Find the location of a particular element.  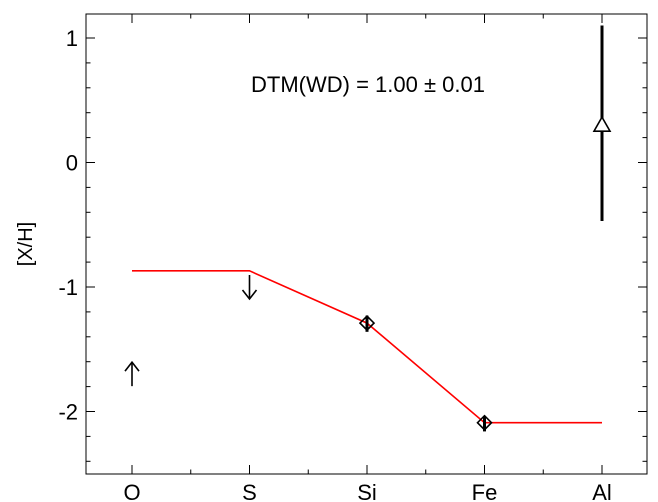

arrow-down-icon is located at coordinates (249, 295).